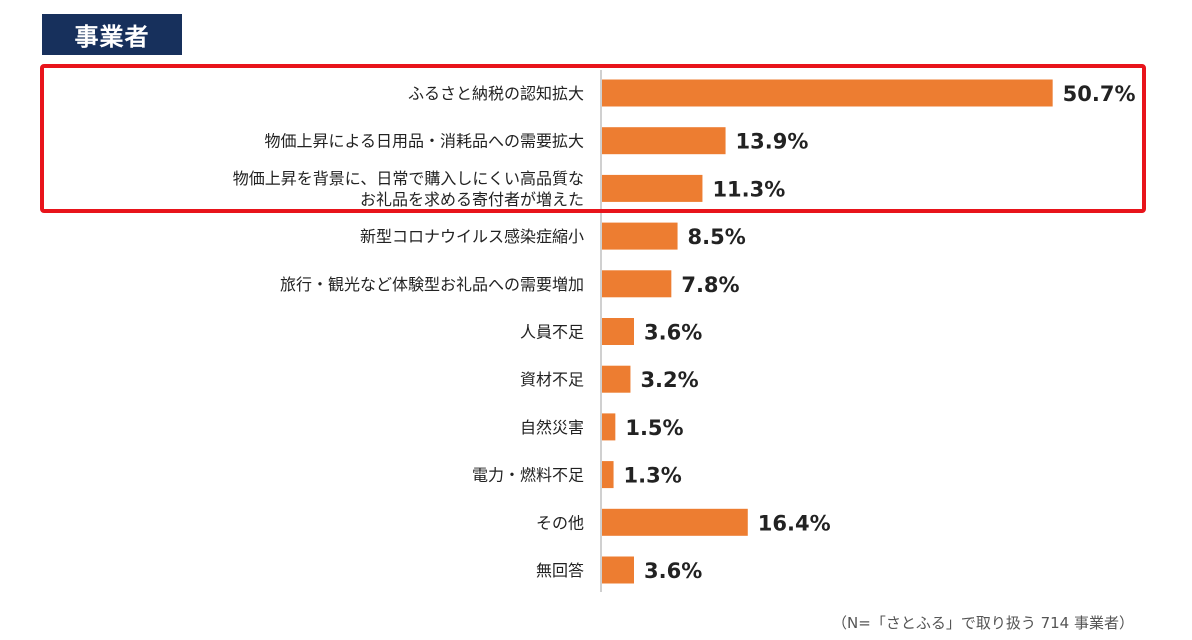 Image resolution: width=1192 pixels, height=640 pixels. Describe the element at coordinates (560, 570) in the screenshot. I see `category-label: 無回答` at that location.